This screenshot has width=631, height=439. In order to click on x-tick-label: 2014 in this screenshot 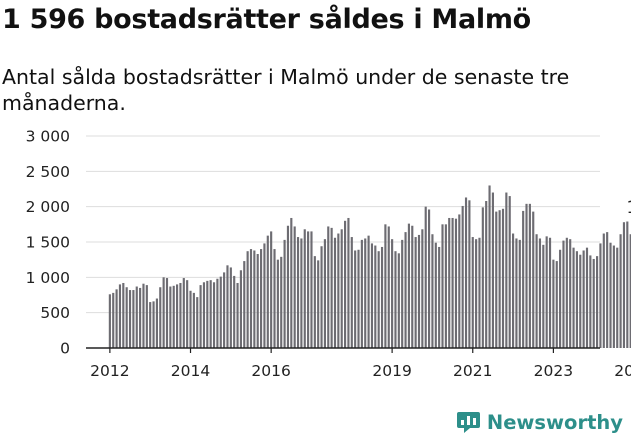, I will do `click(190, 371)`.